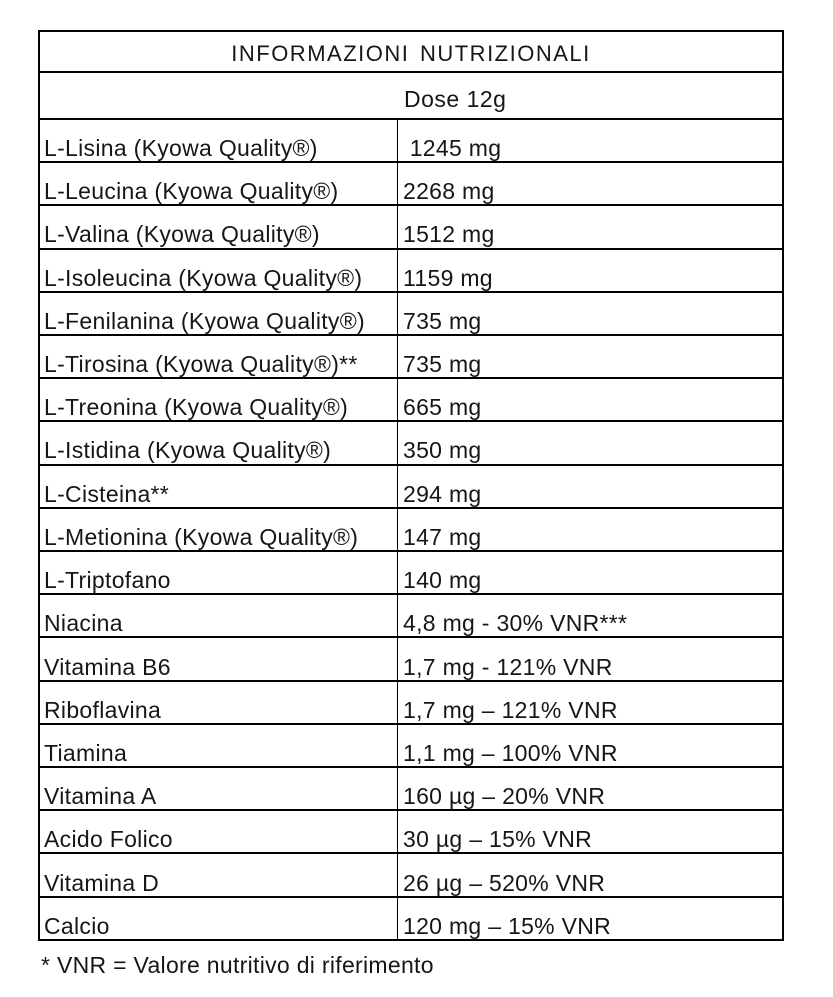  I want to click on nutrient-label: L-Lisina (Kyowa Quality®), so click(181, 148).